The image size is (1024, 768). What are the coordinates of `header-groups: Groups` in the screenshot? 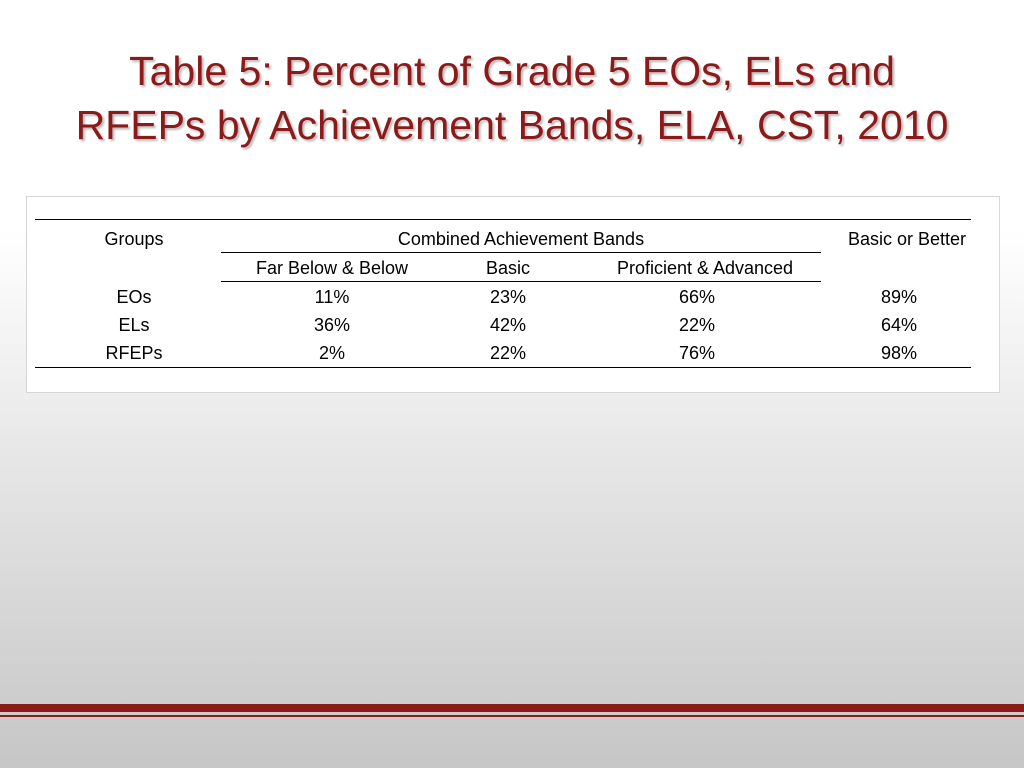 It's located at (134, 239).